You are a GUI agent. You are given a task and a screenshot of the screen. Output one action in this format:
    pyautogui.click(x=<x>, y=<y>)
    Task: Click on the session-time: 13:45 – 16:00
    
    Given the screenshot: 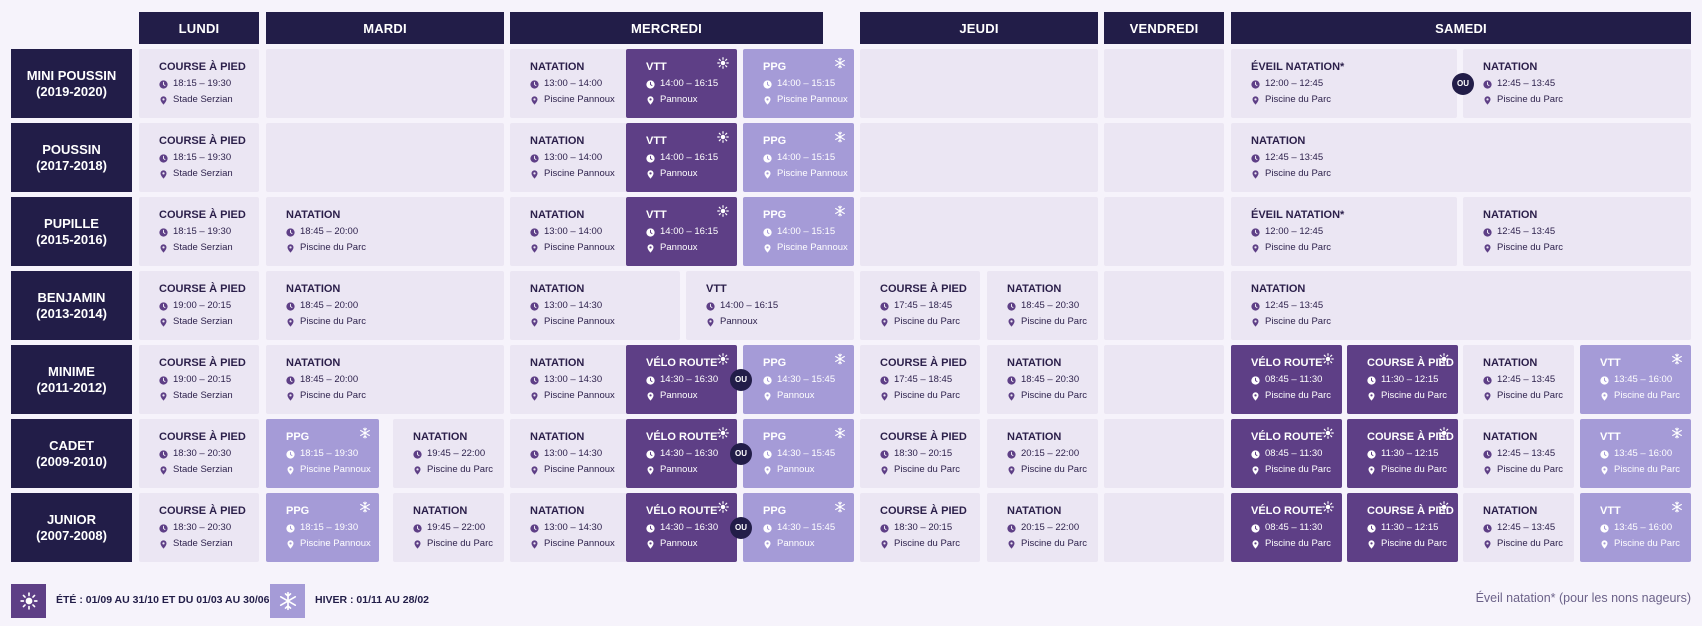 What is the action you would take?
    pyautogui.click(x=1643, y=527)
    